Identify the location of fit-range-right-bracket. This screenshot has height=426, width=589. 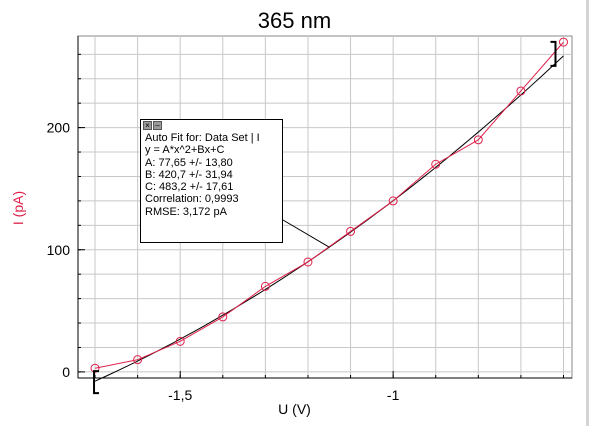
(553, 53).